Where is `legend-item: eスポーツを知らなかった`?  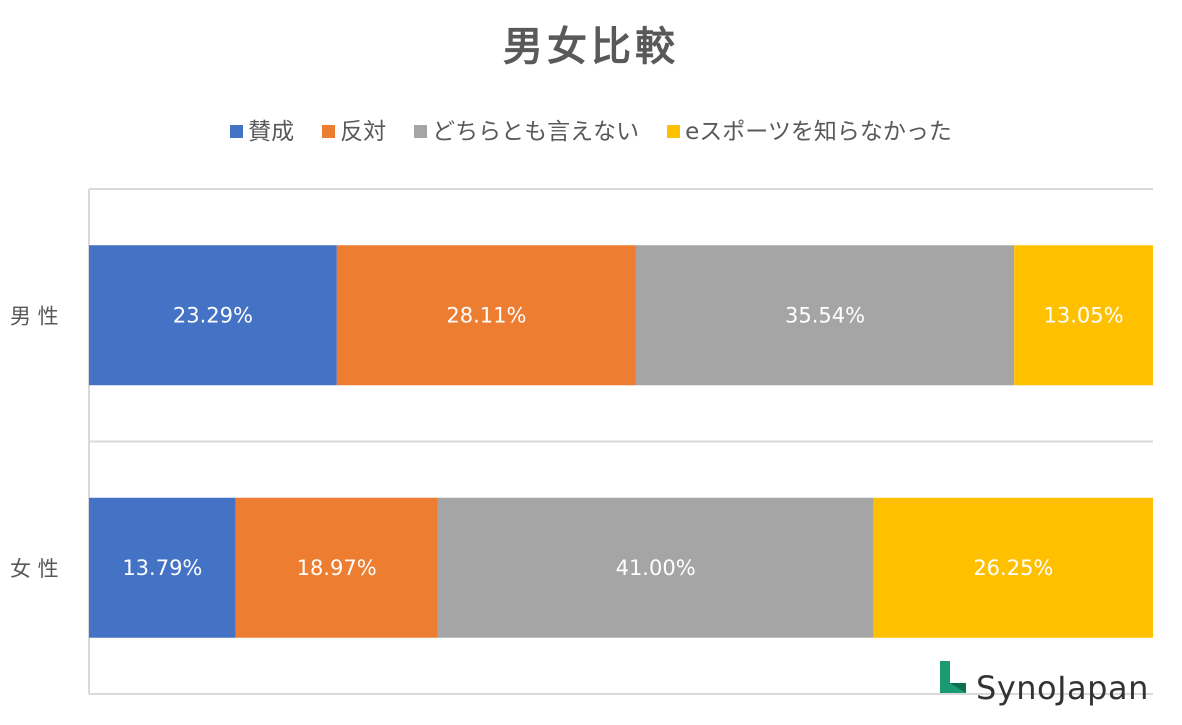 legend-item: eスポーツを知らなかった is located at coordinates (809, 129).